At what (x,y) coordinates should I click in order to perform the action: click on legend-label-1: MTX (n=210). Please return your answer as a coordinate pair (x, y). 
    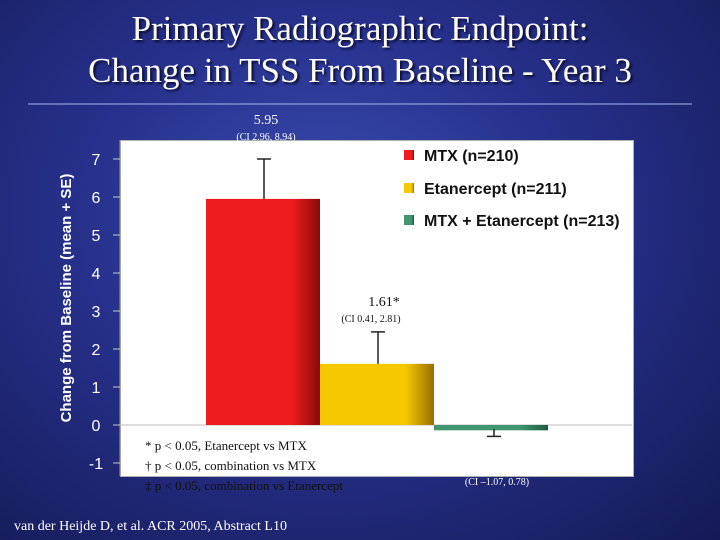
    Looking at the image, I should click on (471, 156).